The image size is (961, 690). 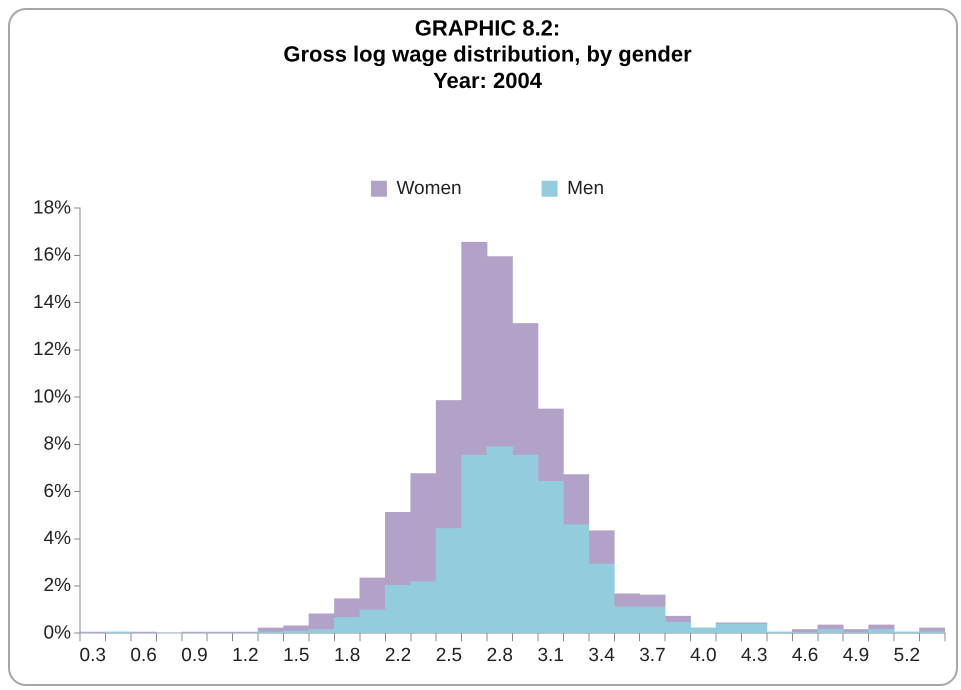 I want to click on x-tick-label: 2.2, so click(x=398, y=655).